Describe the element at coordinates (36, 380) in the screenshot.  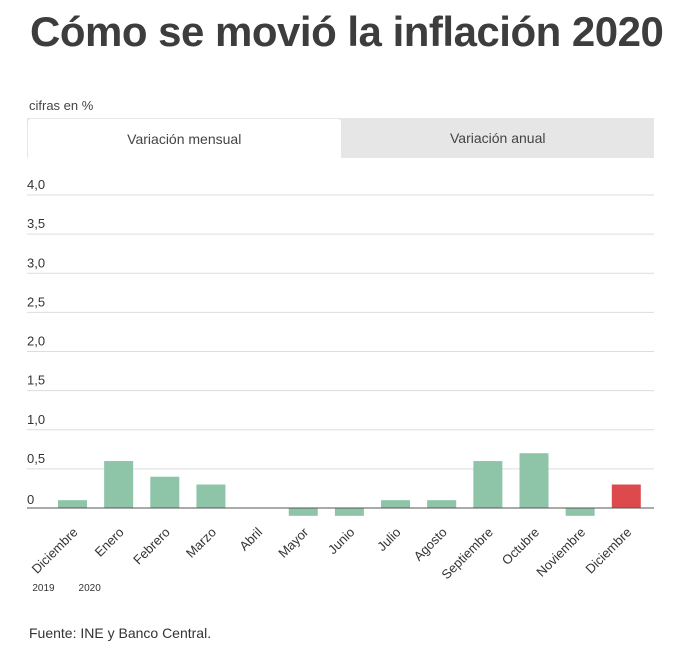
I see `y-tick-label: 1,5` at that location.